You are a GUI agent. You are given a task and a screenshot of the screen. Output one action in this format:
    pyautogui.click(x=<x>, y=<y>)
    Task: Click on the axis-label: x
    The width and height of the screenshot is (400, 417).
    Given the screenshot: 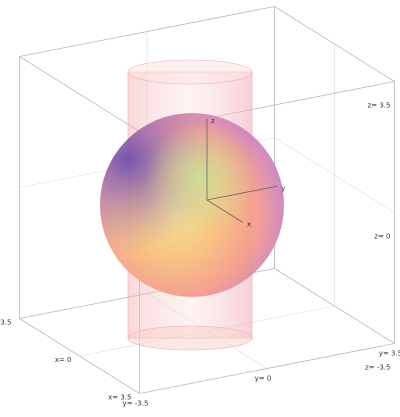 What is the action you would take?
    pyautogui.click(x=249, y=225)
    